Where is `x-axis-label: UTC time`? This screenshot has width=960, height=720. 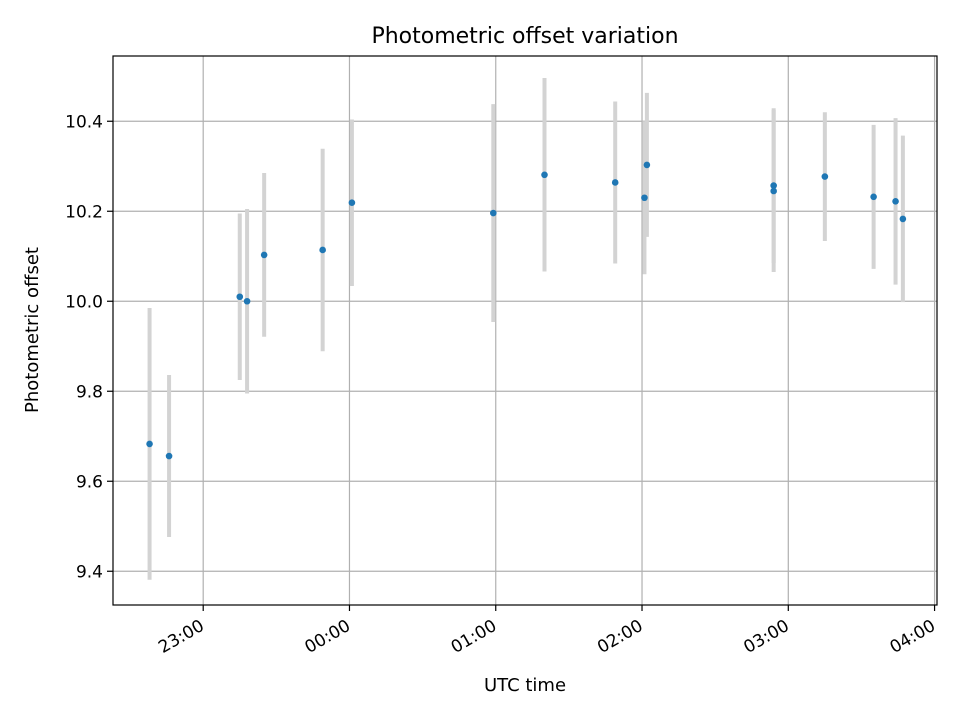 x-axis-label: UTC time is located at coordinates (525, 685).